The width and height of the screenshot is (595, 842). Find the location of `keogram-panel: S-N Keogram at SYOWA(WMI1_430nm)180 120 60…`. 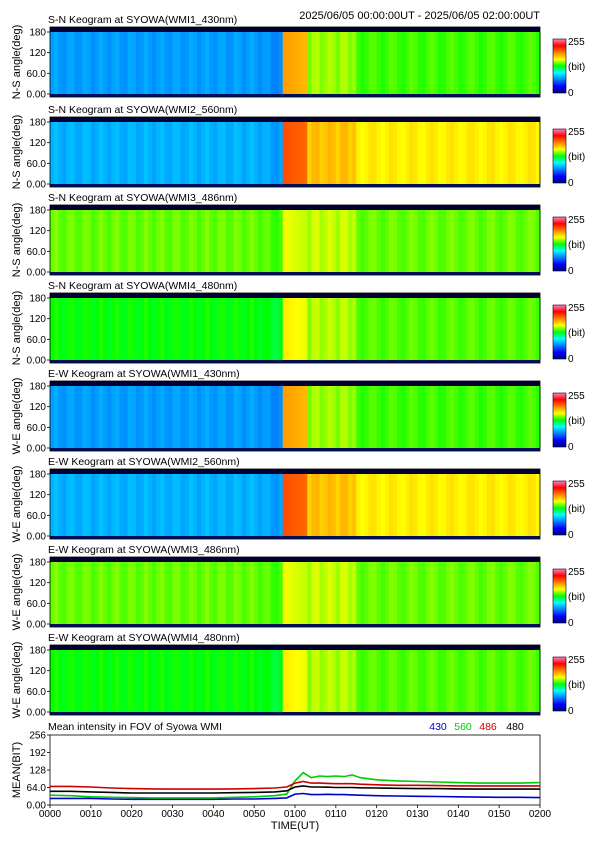

keogram-panel: S-N Keogram at SYOWA(WMI1_430nm)180 120 60… is located at coordinates (298, 57).